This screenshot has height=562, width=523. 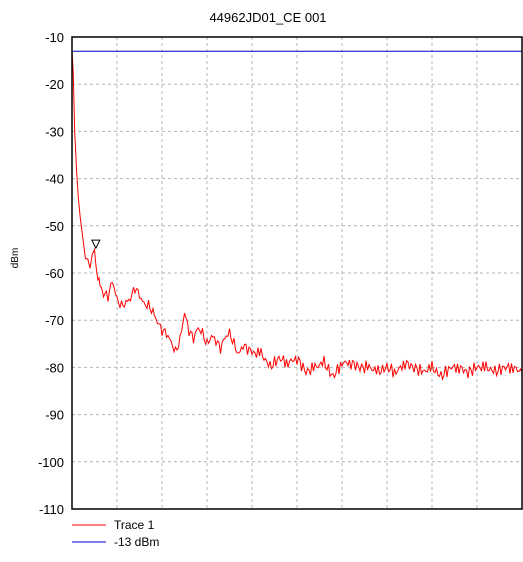 I want to click on trace-marker, so click(x=96, y=244).